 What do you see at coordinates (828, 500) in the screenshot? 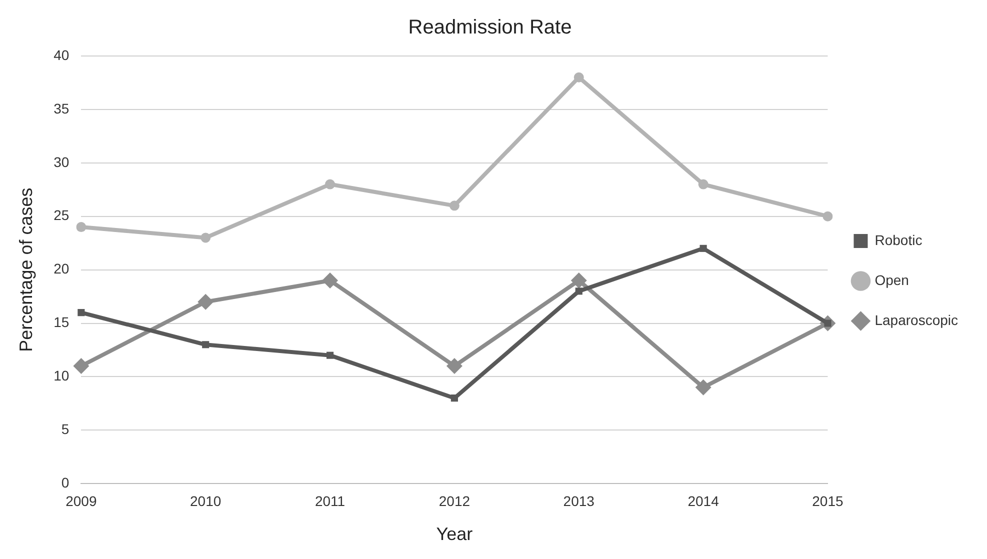
I see `x-tick-label: 2015` at bounding box center [828, 500].